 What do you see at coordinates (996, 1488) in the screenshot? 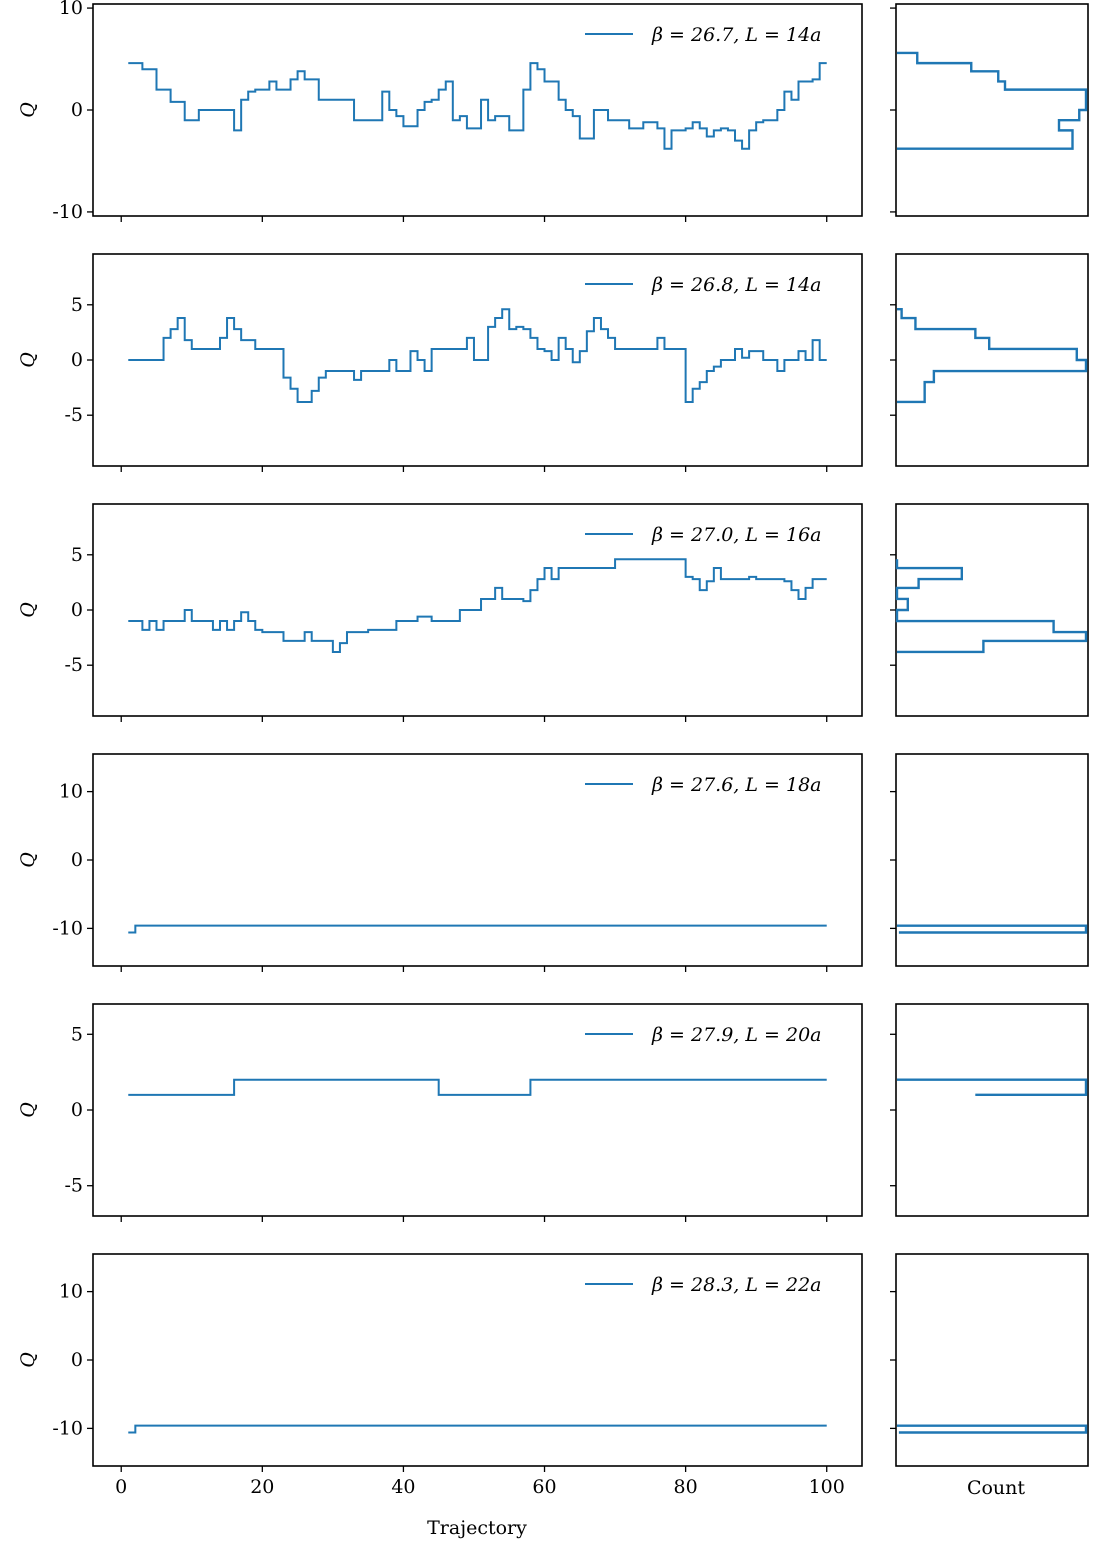
I see `histogram-x-axis-label: Count` at bounding box center [996, 1488].